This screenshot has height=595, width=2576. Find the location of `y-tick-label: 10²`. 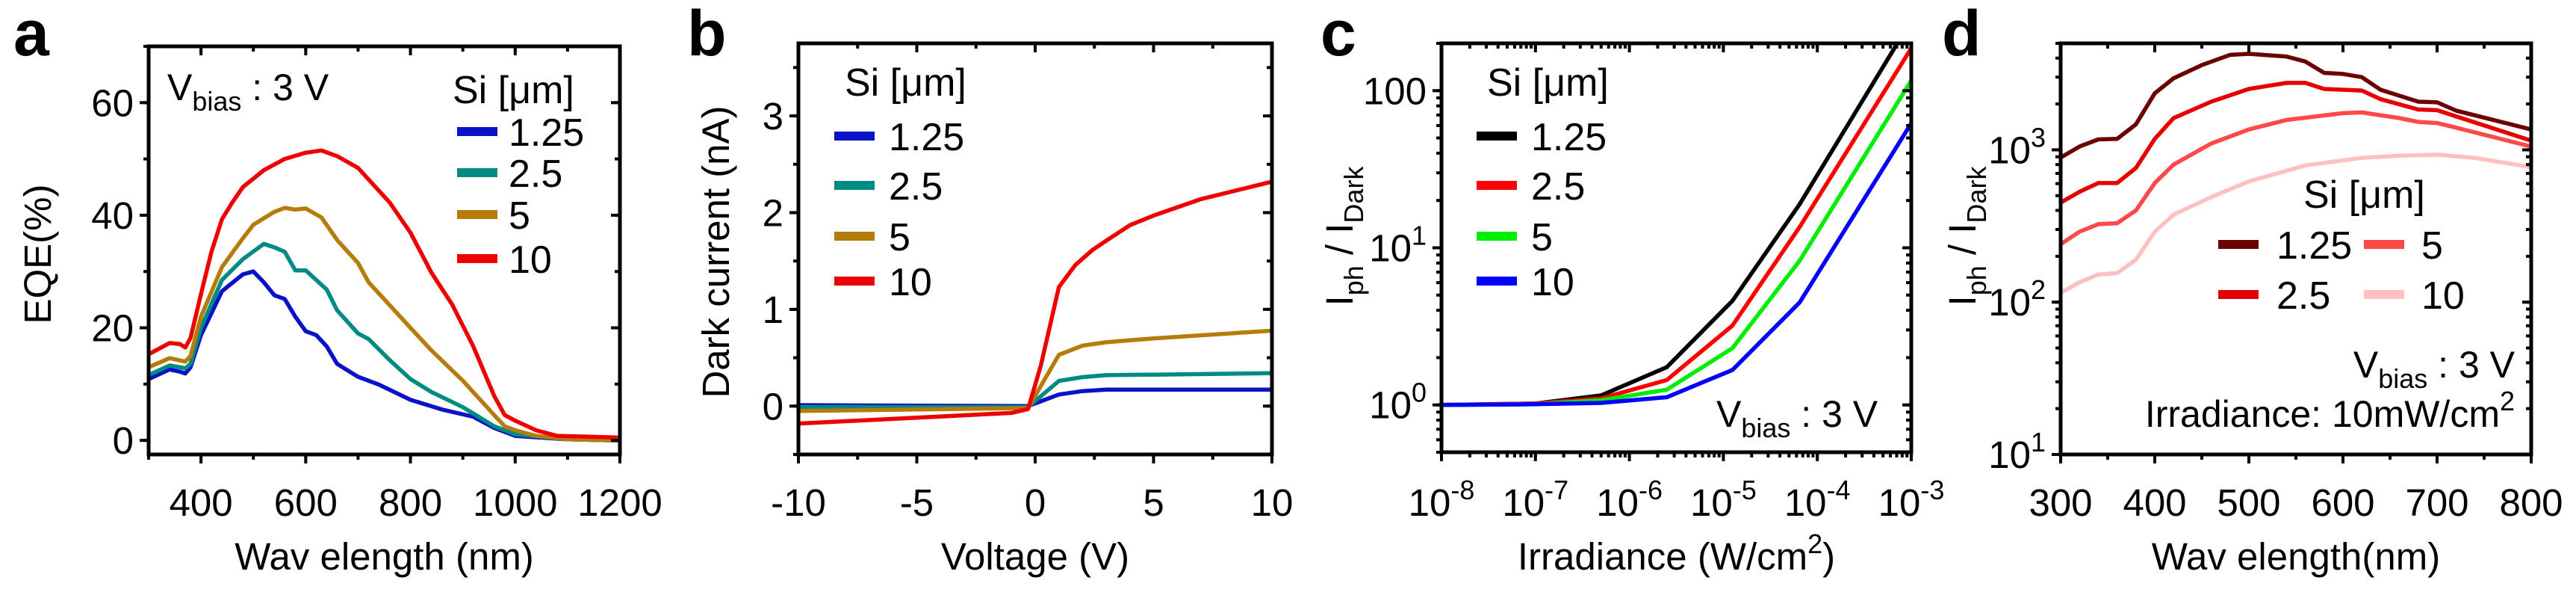

y-tick-label: 10² is located at coordinates (2017, 299).